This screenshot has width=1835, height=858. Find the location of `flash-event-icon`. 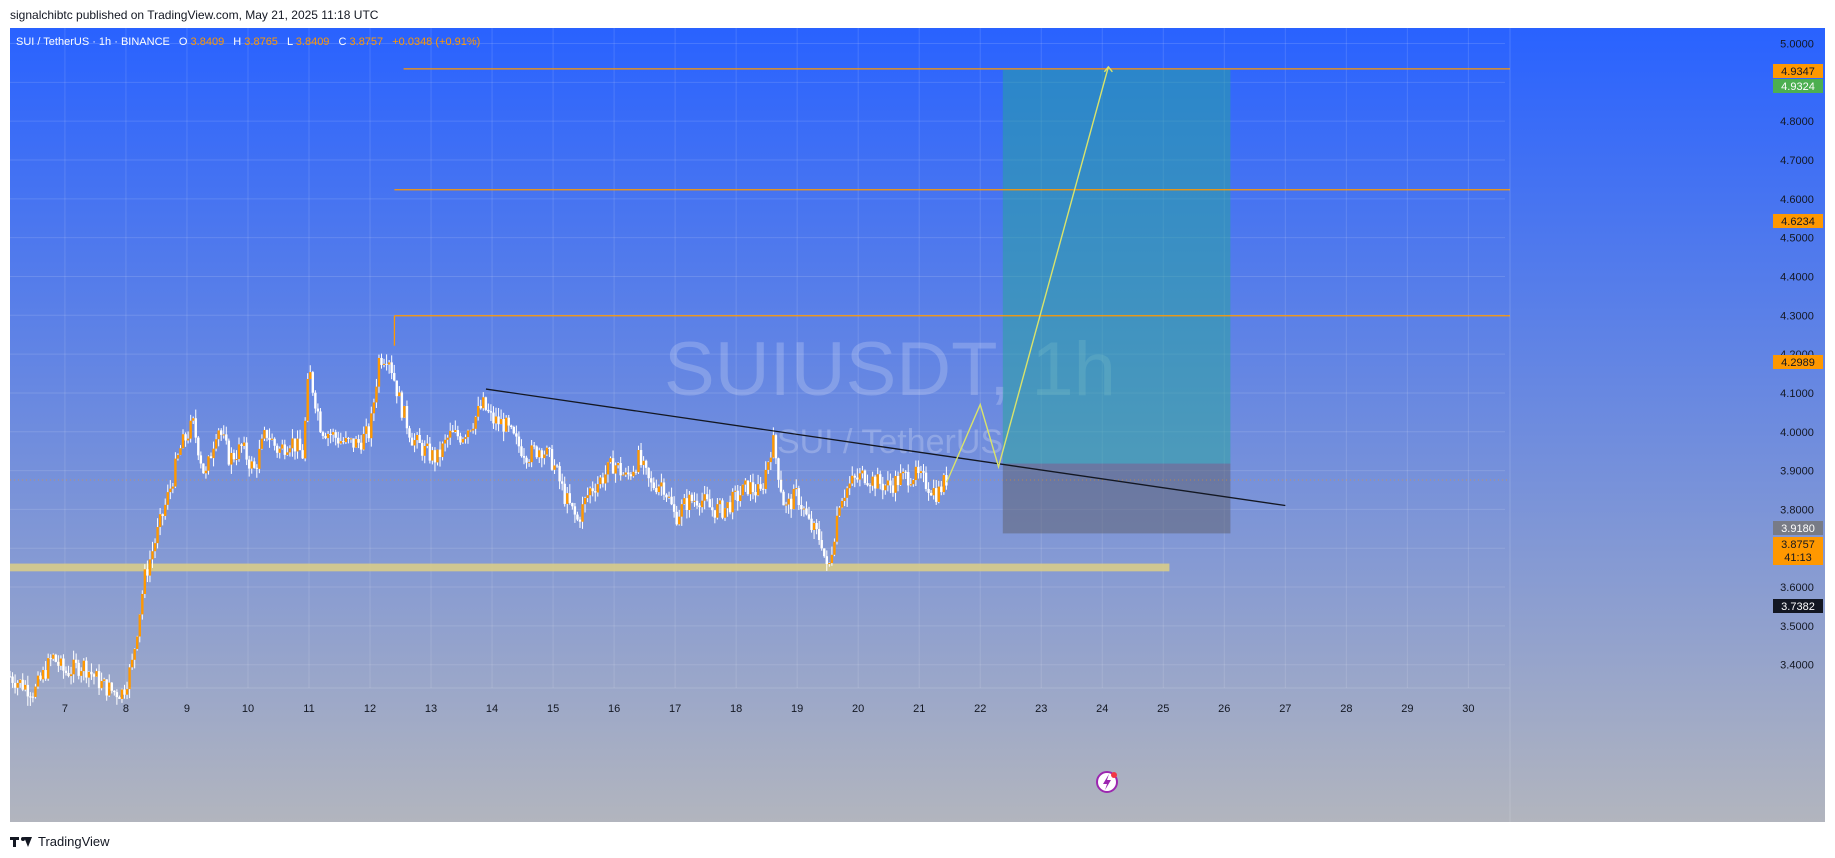

flash-event-icon is located at coordinates (1107, 782).